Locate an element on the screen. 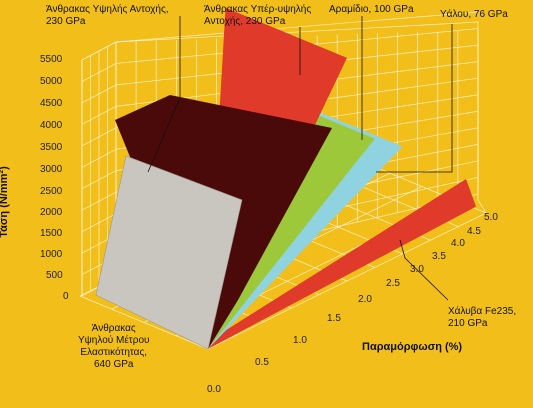  annotation-line: Άνθρακας Υψηλής Αντοχής, is located at coordinates (107, 9).